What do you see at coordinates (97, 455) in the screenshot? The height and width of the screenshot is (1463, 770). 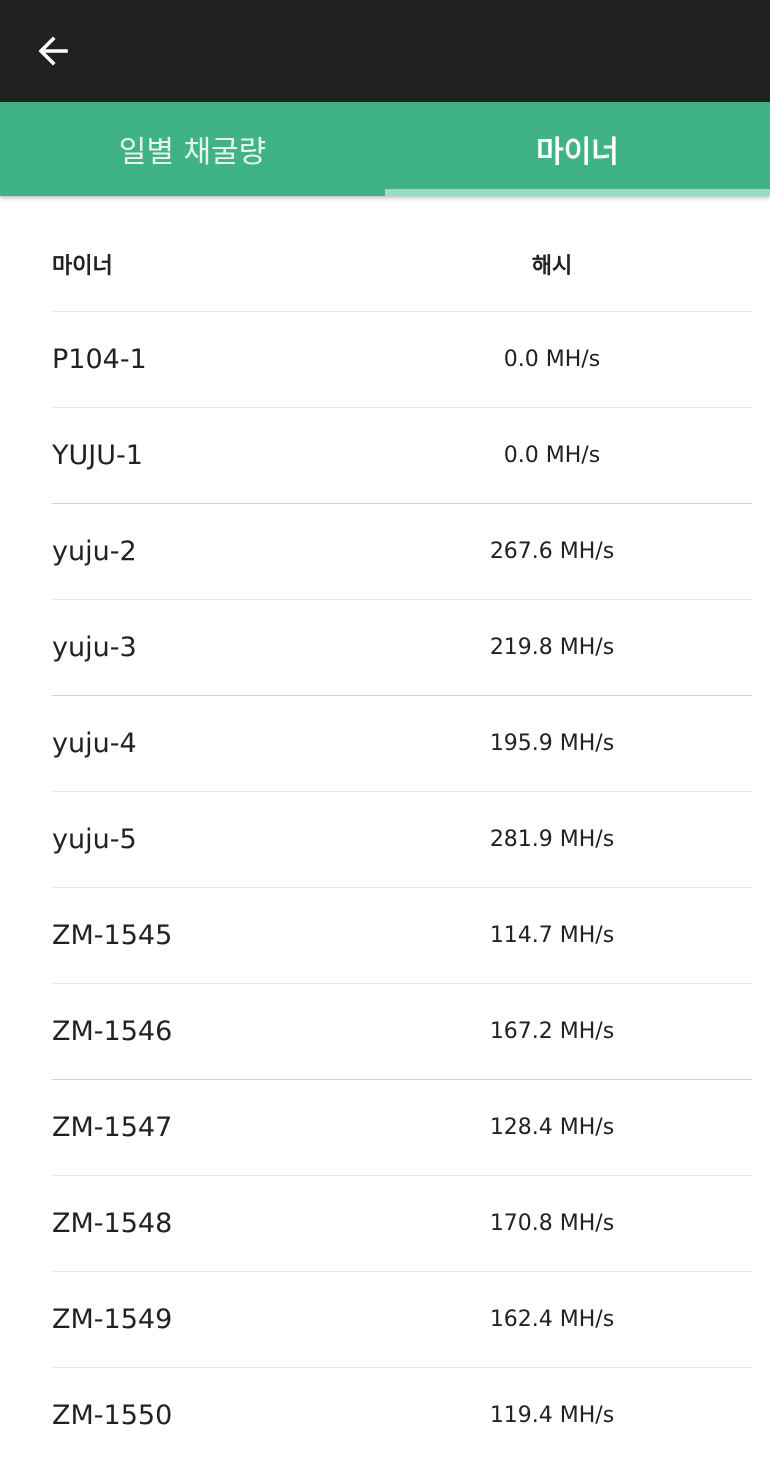 I see `miner-name: YUJU-1` at bounding box center [97, 455].